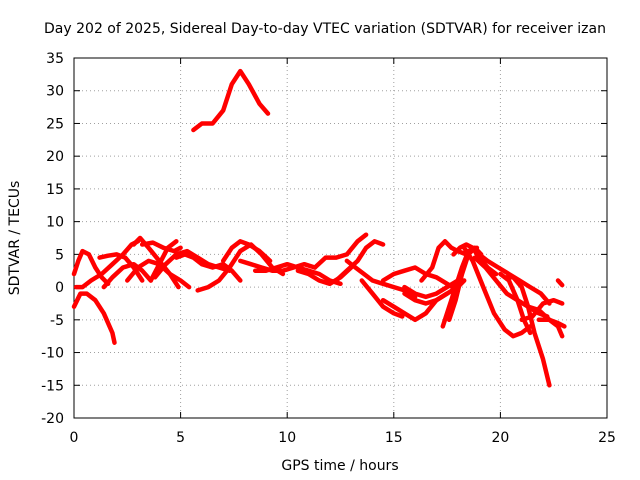 The width and height of the screenshot is (640, 480). I want to click on series-line-s08, so click(161, 247).